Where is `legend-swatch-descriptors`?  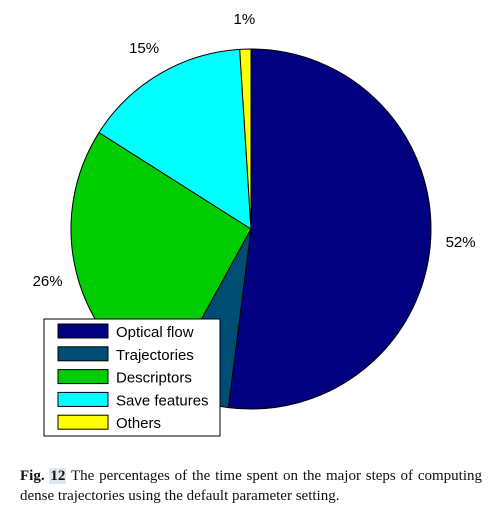 legend-swatch-descriptors is located at coordinates (83, 377).